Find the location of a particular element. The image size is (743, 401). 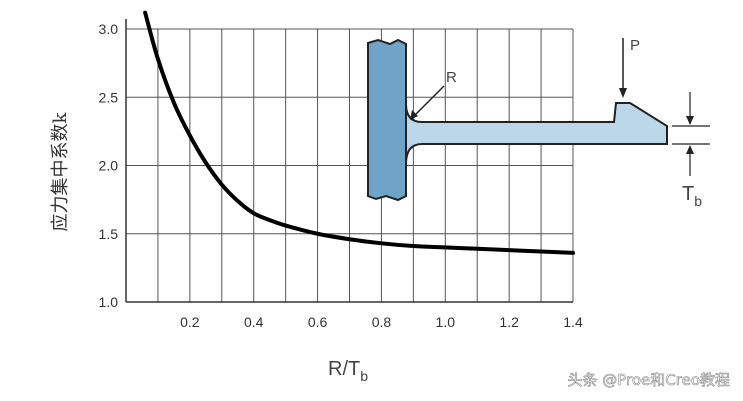

thickness-label-main: T is located at coordinates (688, 194).